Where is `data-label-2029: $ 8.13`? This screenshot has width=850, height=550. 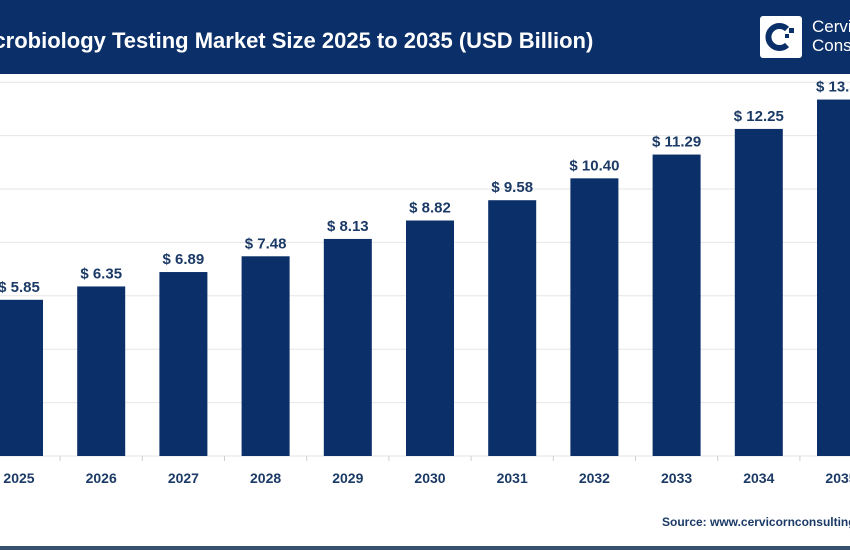 data-label-2029: $ 8.13 is located at coordinates (348, 226).